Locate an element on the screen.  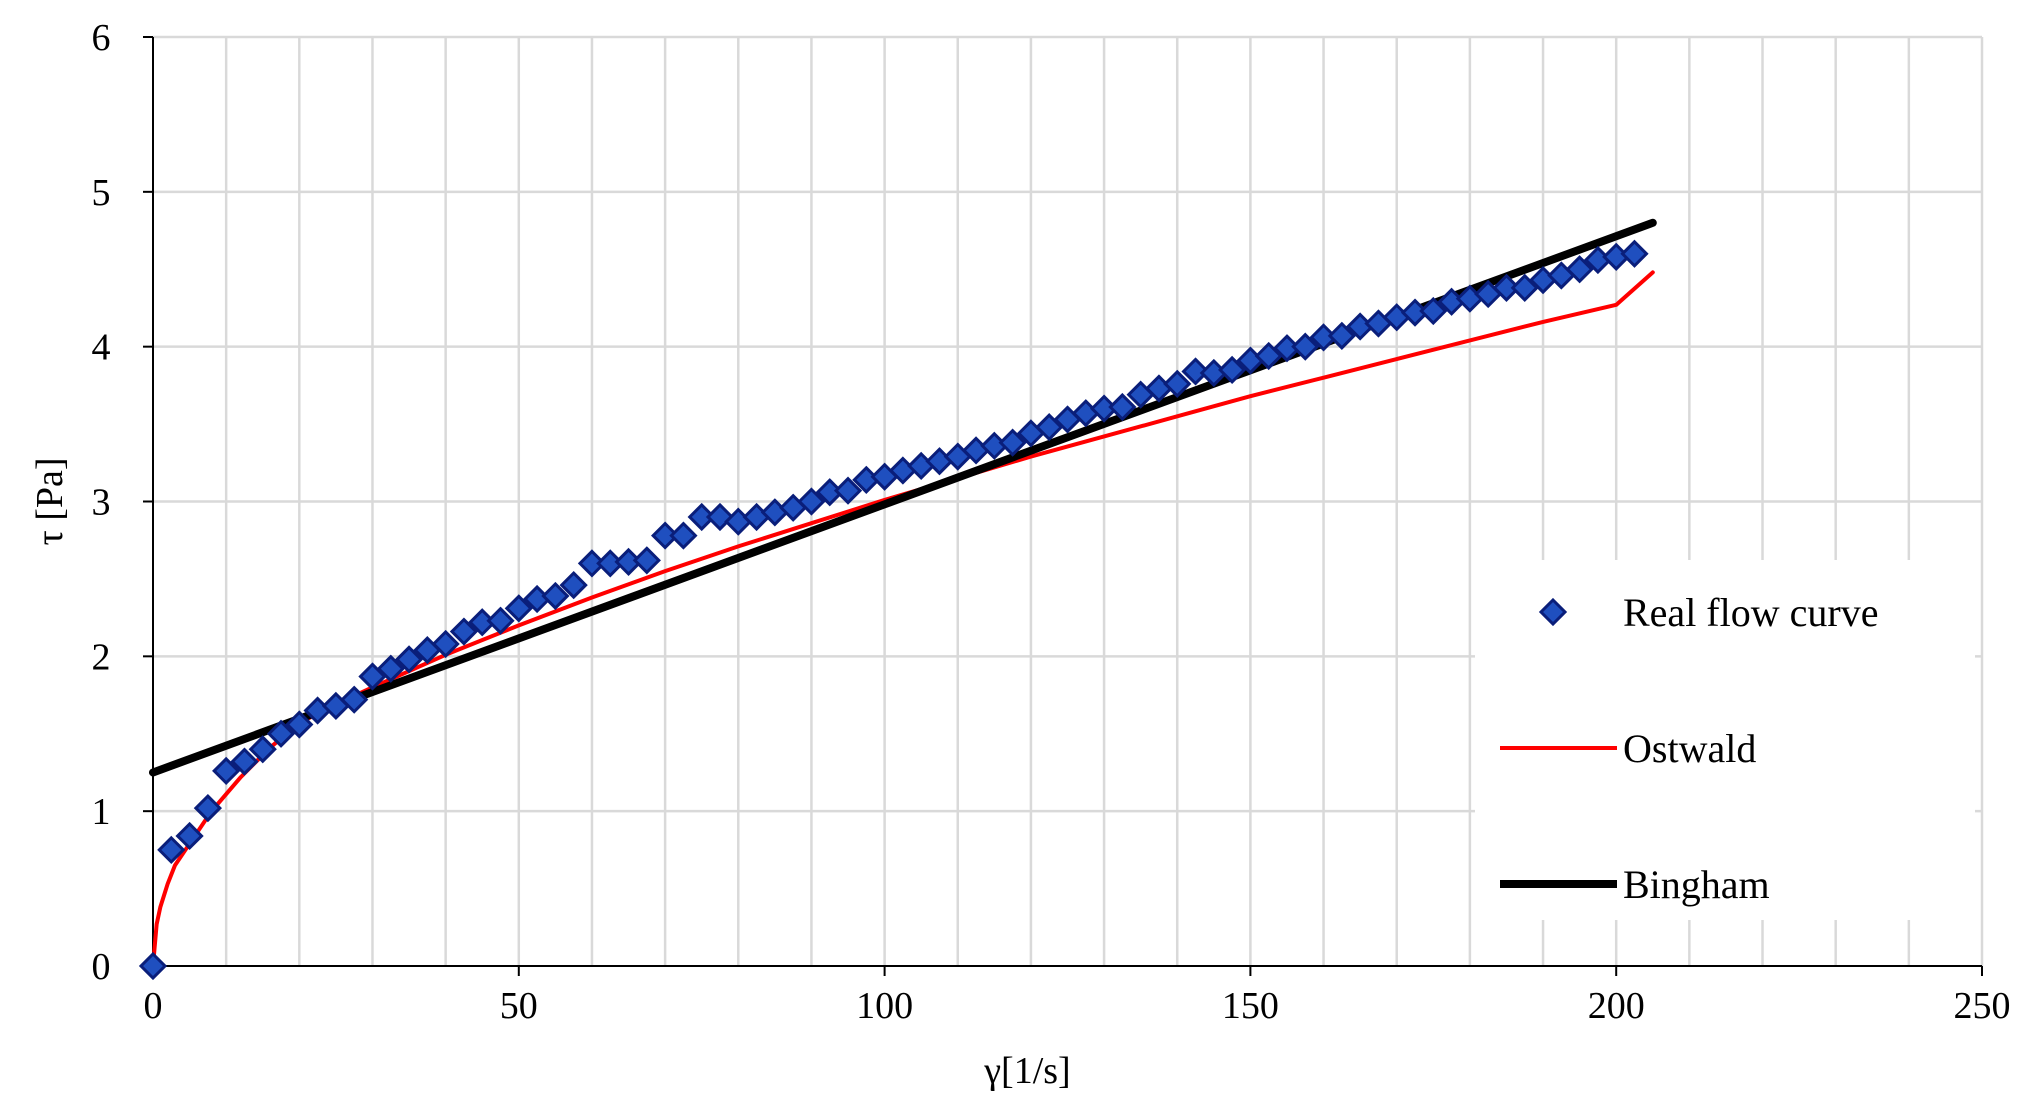
y-tick-label: 4 is located at coordinates (101, 348).